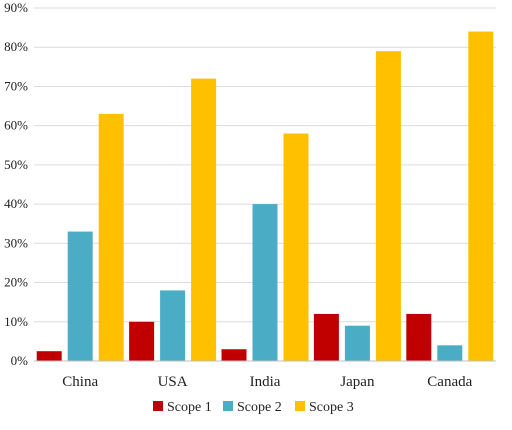 Image resolution: width=512 pixels, height=430 pixels. What do you see at coordinates (234, 355) in the screenshot?
I see `bar-scope-1-india` at bounding box center [234, 355].